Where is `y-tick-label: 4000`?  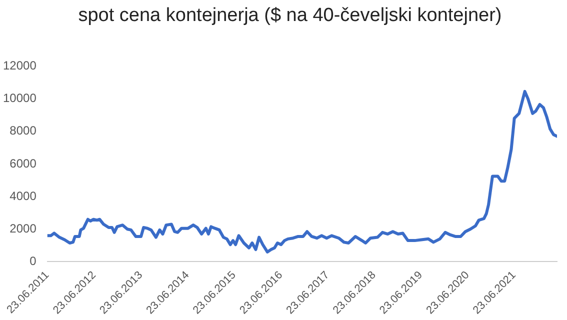 y-tick-label: 4000 is located at coordinates (23, 195).